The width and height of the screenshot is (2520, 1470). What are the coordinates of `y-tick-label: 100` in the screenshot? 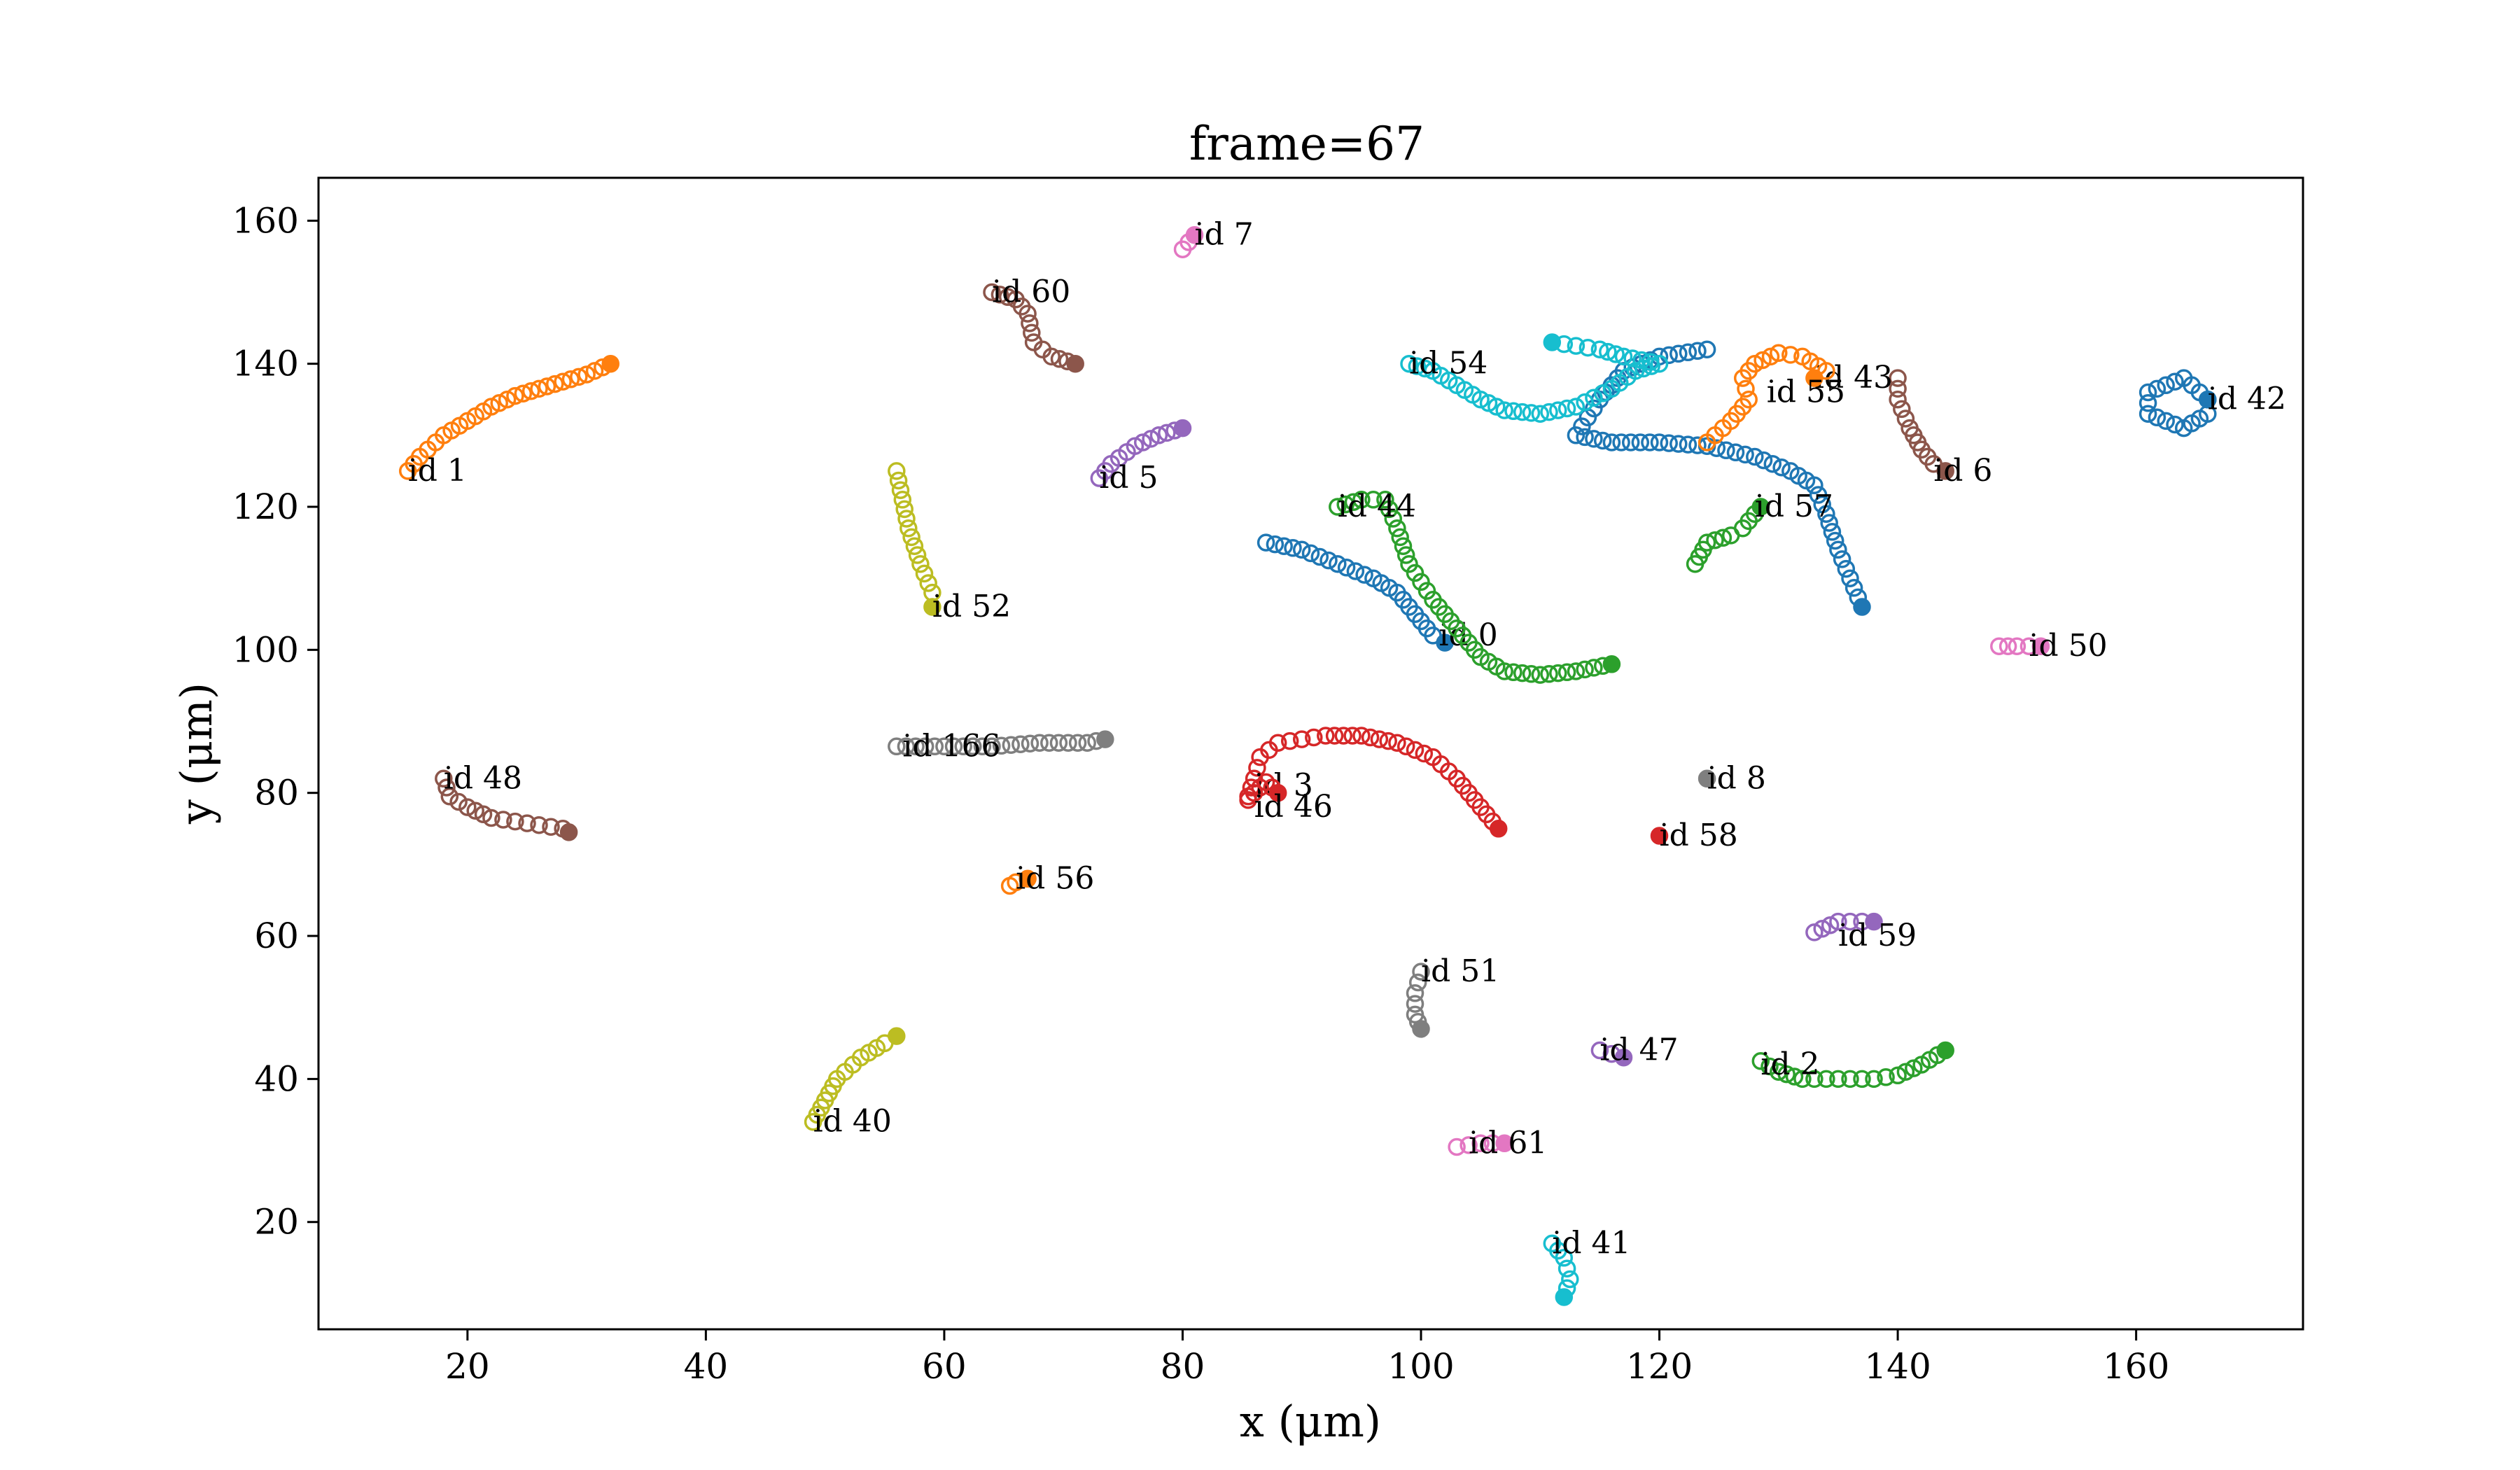 It's located at (265, 649).